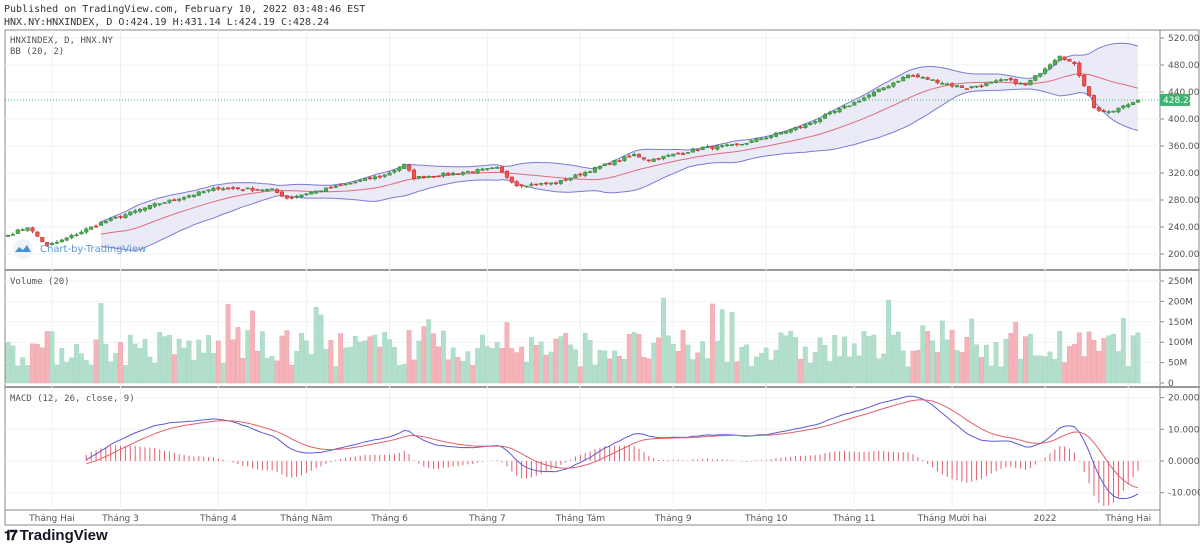 This screenshot has height=547, width=1200. I want to click on time-axis-label: Tháng 10, so click(766, 519).